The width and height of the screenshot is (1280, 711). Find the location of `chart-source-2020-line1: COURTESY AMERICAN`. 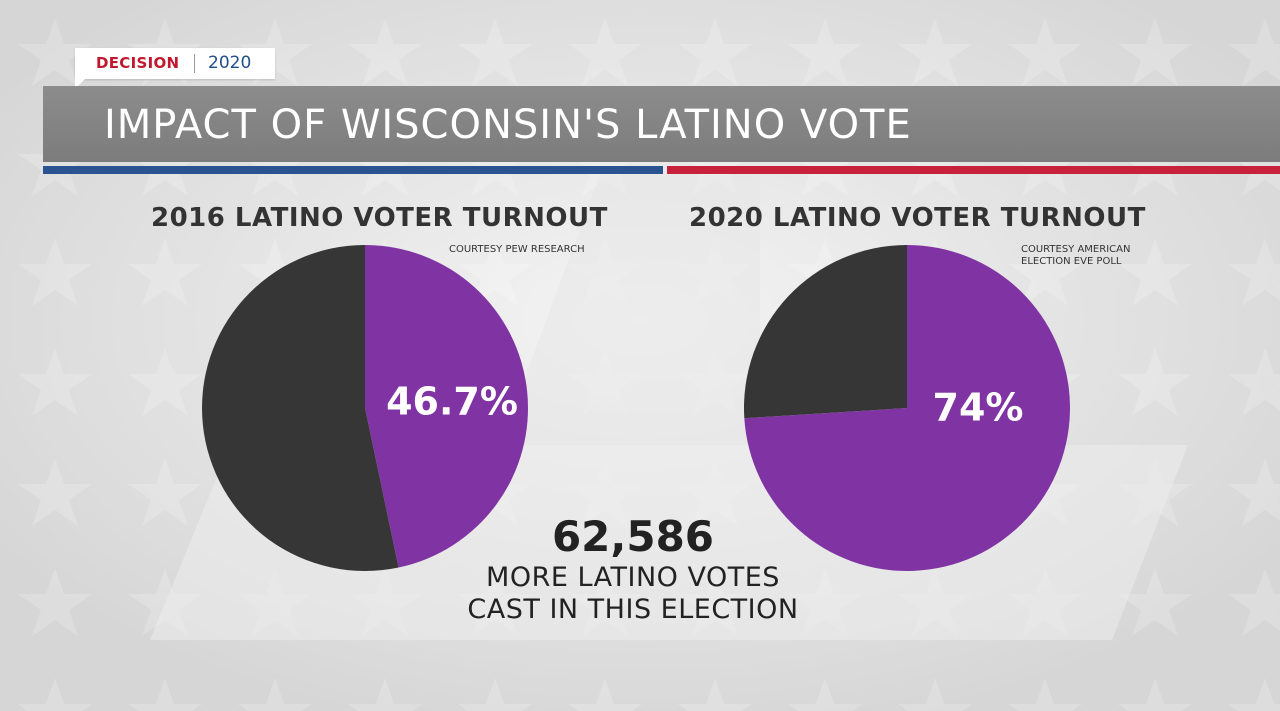

chart-source-2020-line1: COURTESY AMERICAN is located at coordinates (1076, 249).